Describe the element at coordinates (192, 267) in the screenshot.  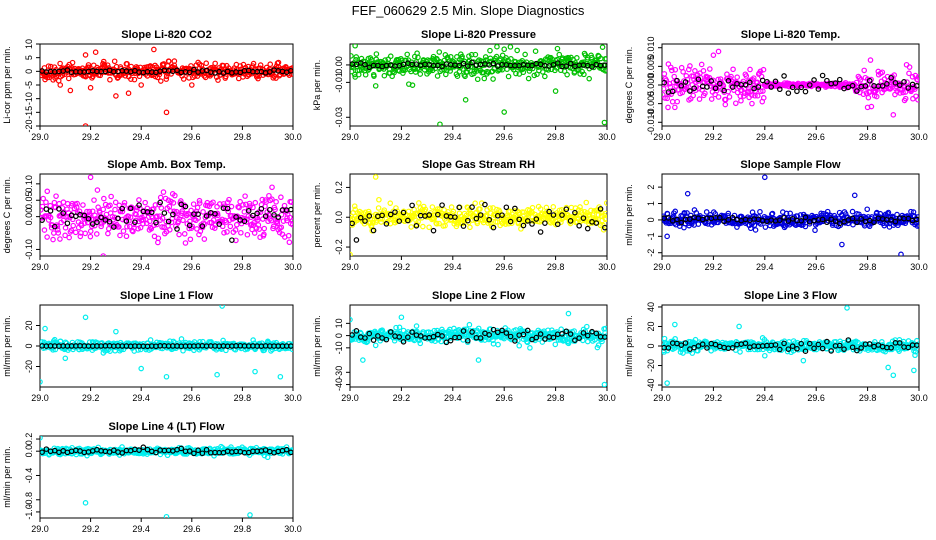
I see `x-tick-label: 29.6` at that location.